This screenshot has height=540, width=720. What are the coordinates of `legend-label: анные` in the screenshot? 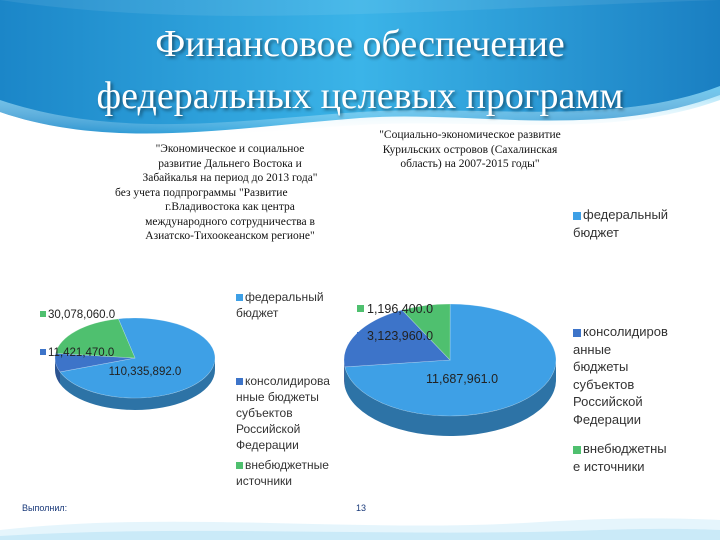 It's located at (592, 349).